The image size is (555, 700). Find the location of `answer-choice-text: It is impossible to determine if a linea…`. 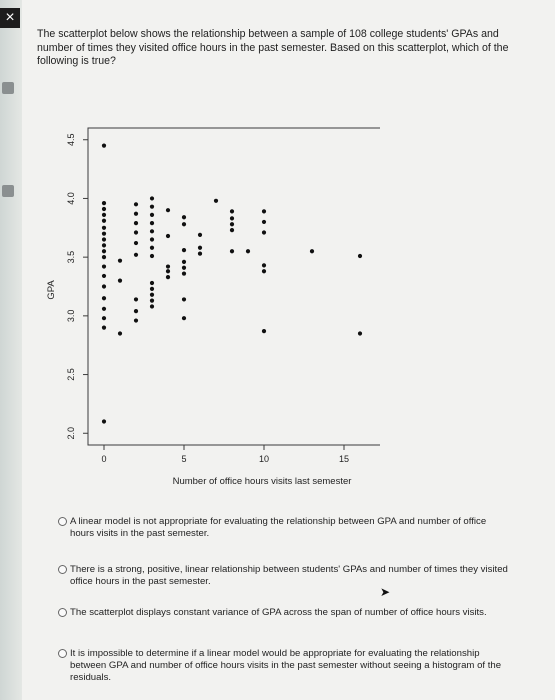

answer-choice-text: It is impossible to determine if a linea… is located at coordinates (286, 665).